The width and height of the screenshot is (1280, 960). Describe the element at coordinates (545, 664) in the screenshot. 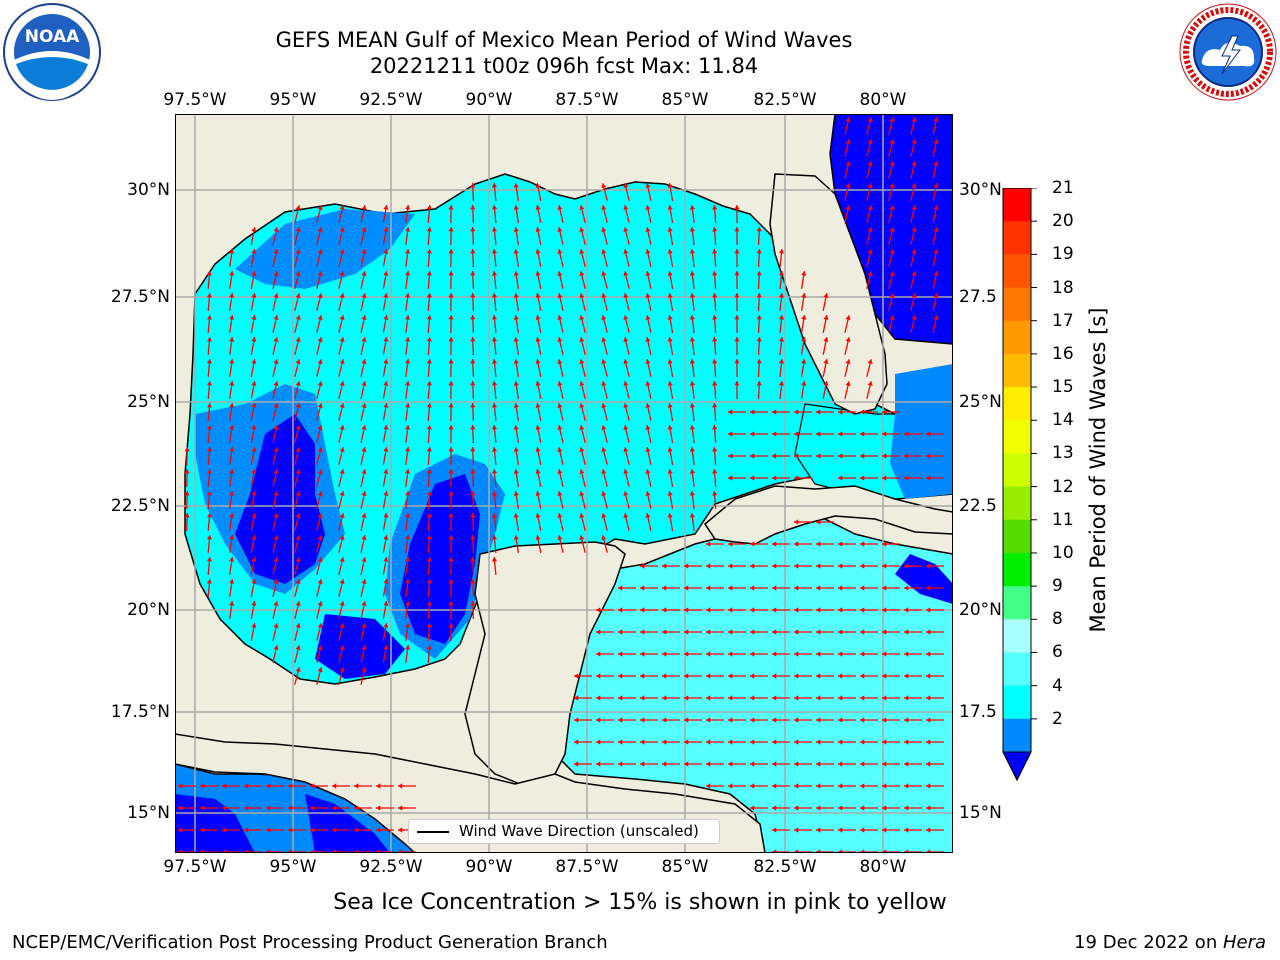

I see `yucatan-land` at that location.